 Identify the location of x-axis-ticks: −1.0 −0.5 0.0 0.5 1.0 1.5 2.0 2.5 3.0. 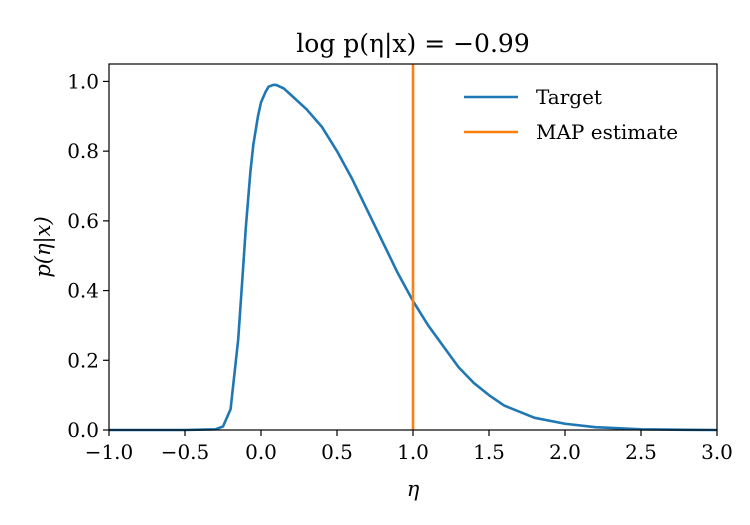
(409, 447).